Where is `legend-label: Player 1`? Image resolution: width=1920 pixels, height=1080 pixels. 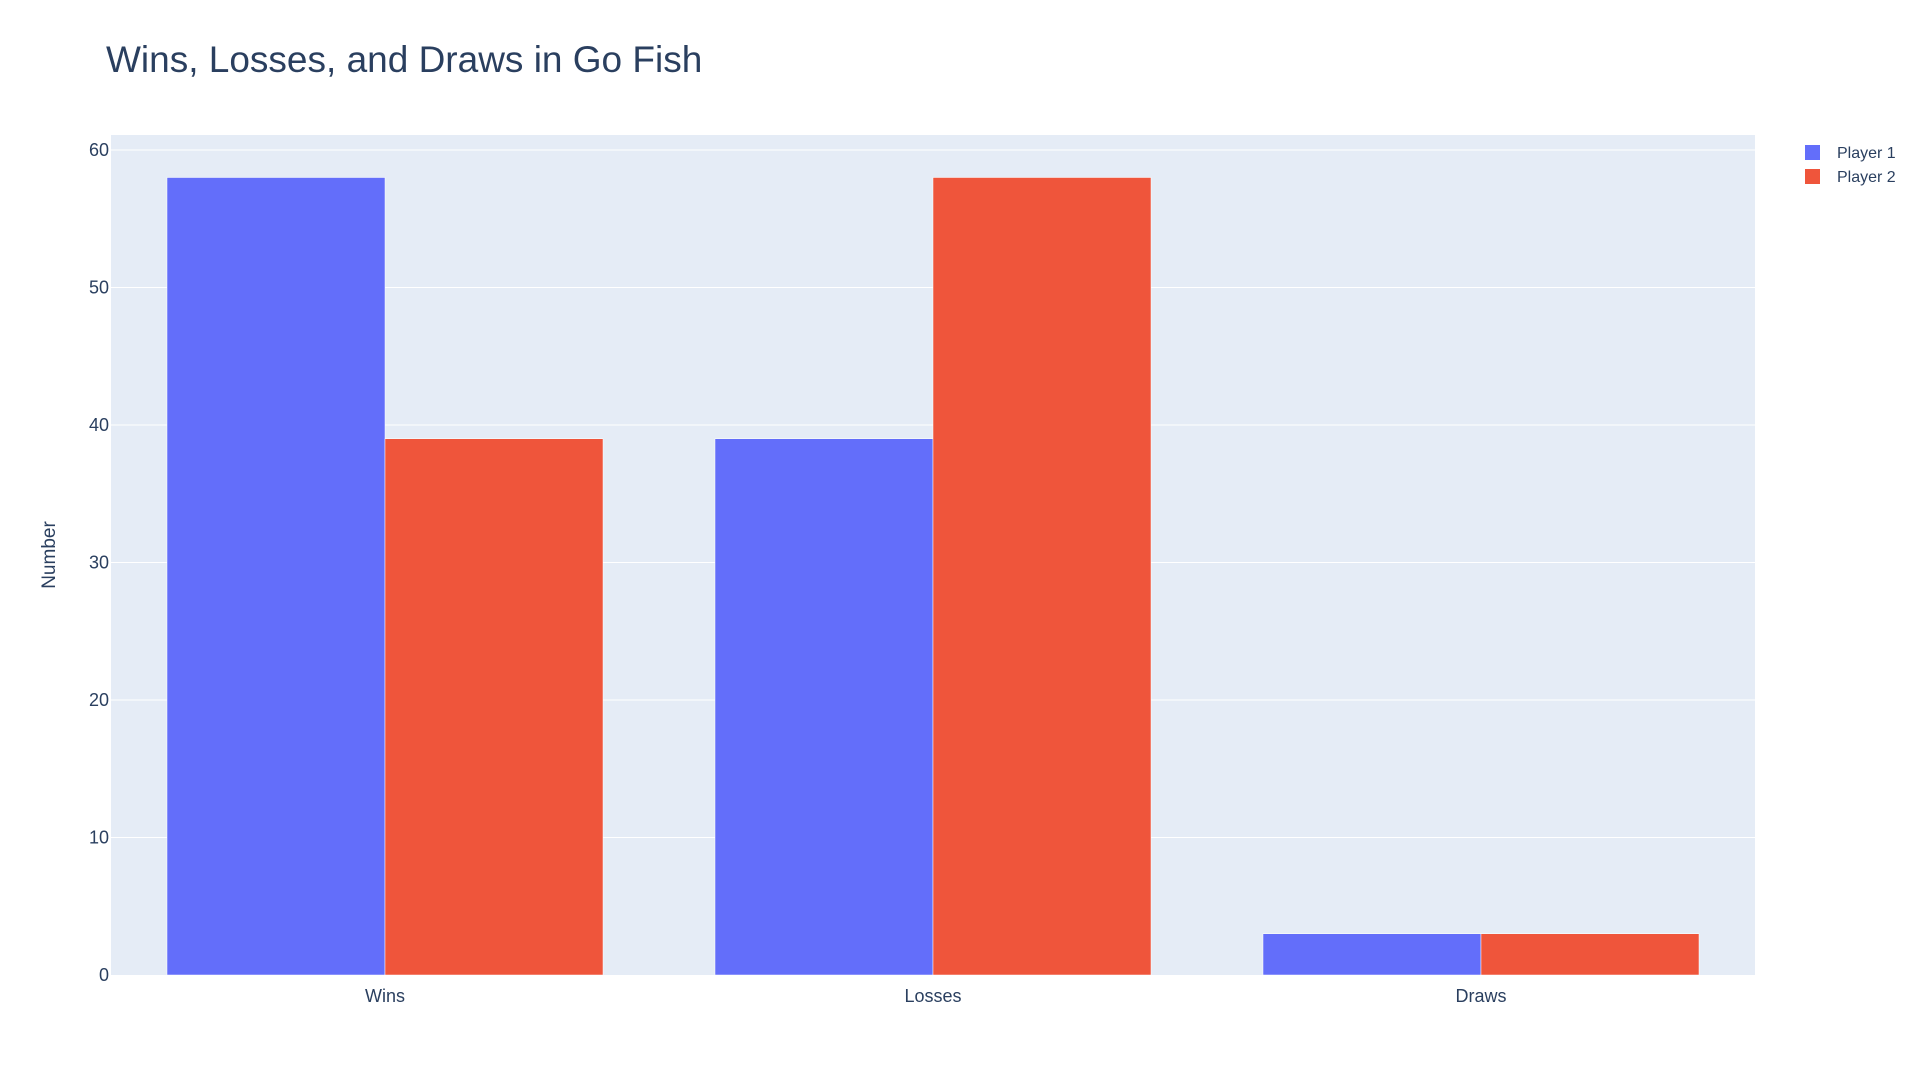
legend-label: Player 1 is located at coordinates (1866, 153).